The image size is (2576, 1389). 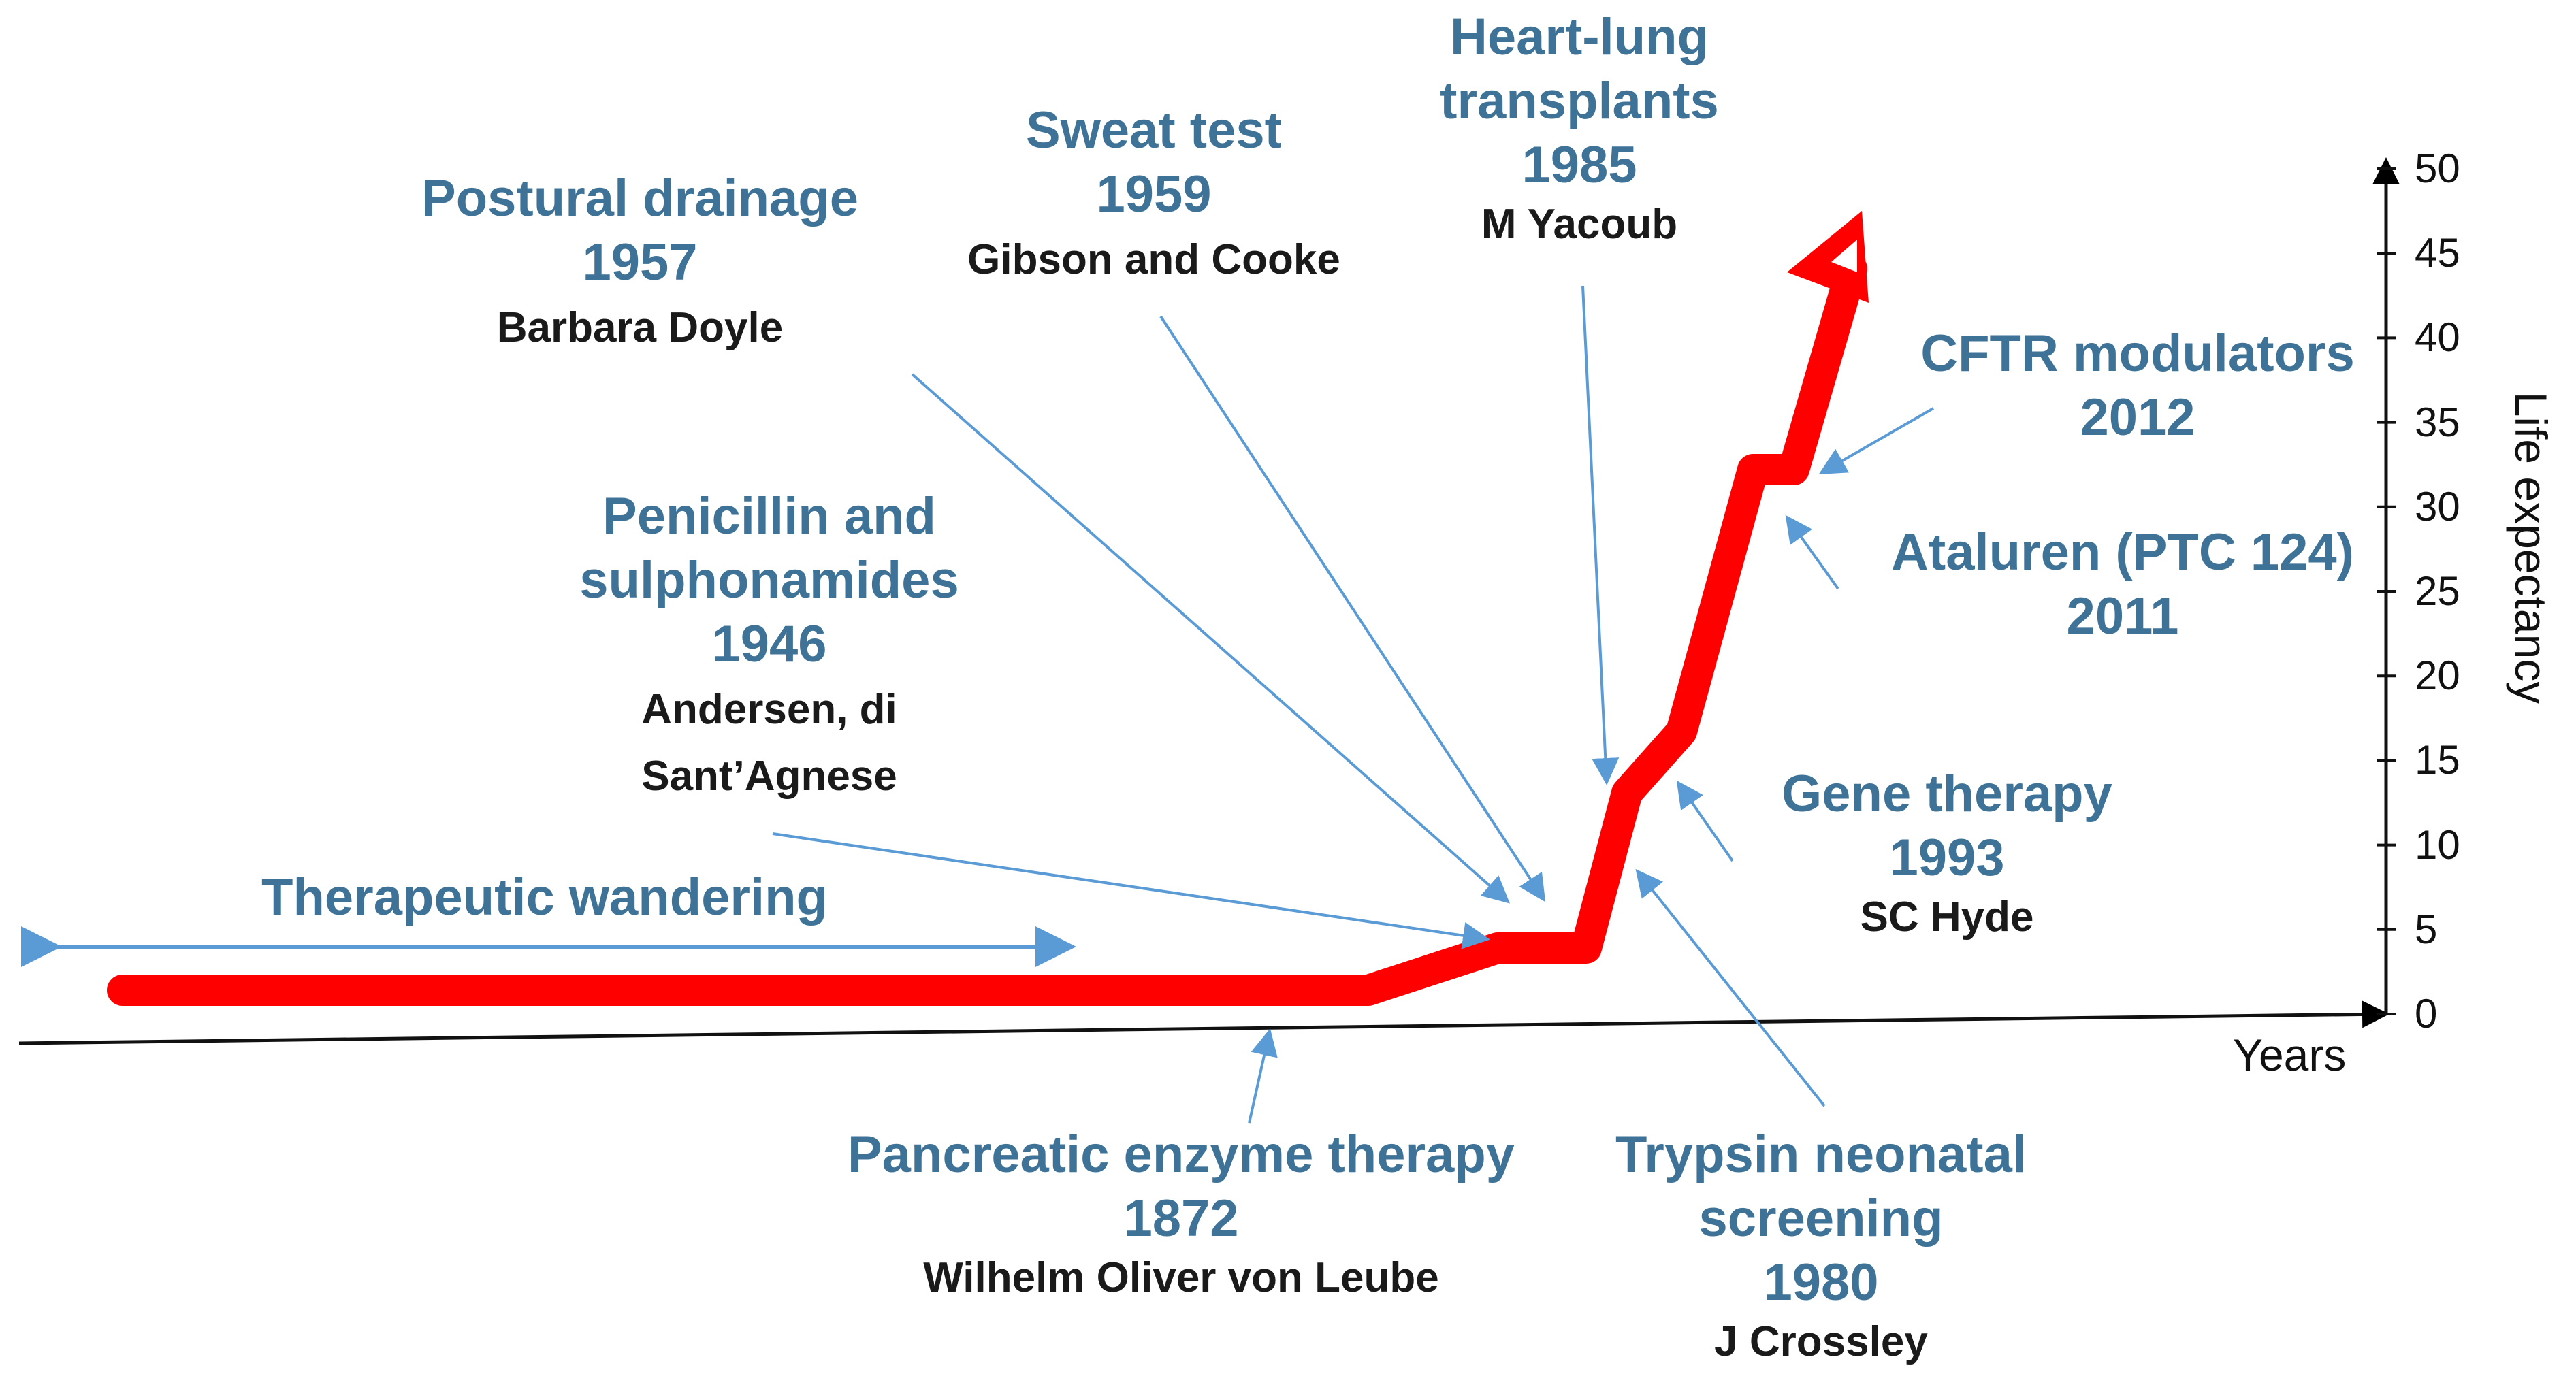 I want to click on y-tick-label: 0, so click(x=2427, y=1013).